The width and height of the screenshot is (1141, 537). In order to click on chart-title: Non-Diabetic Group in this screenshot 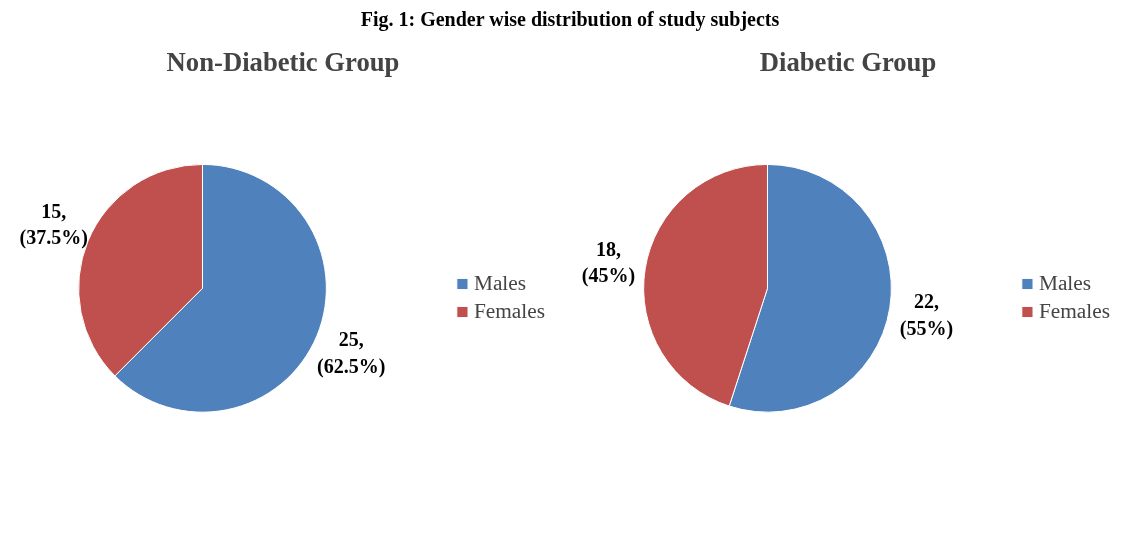, I will do `click(283, 61)`.